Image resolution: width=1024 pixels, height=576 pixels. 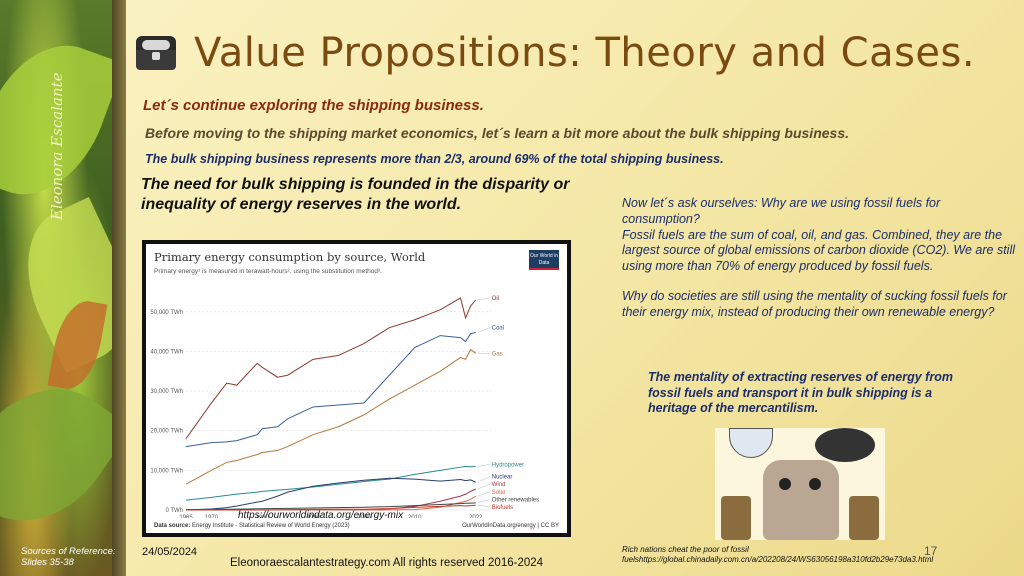 What do you see at coordinates (476, 516) in the screenshot?
I see `x-tick-label: 2022` at bounding box center [476, 516].